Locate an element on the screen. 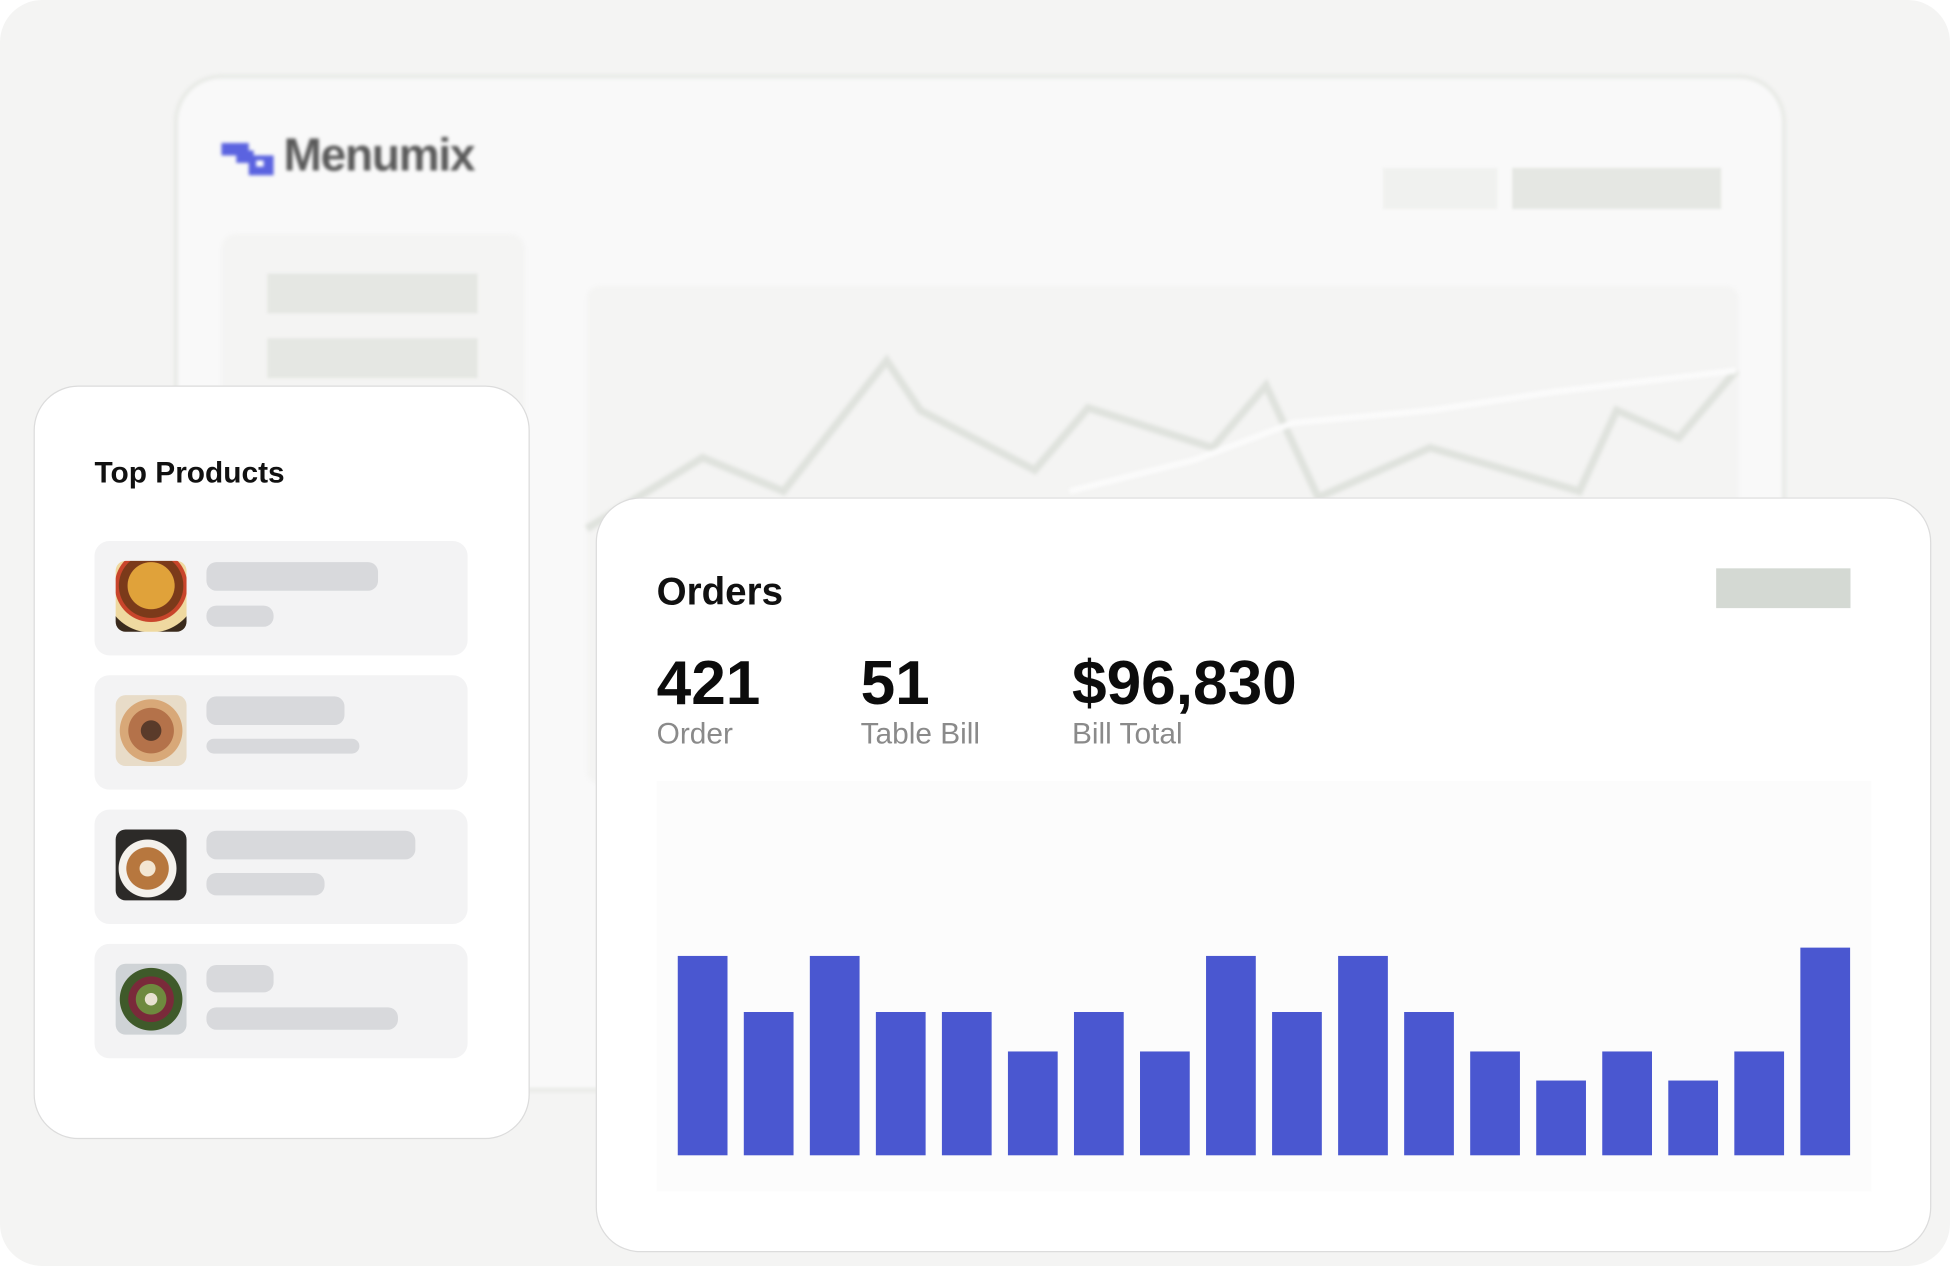 Image resolution: width=1950 pixels, height=1266 pixels. background-line-series is located at coordinates (1162, 443).